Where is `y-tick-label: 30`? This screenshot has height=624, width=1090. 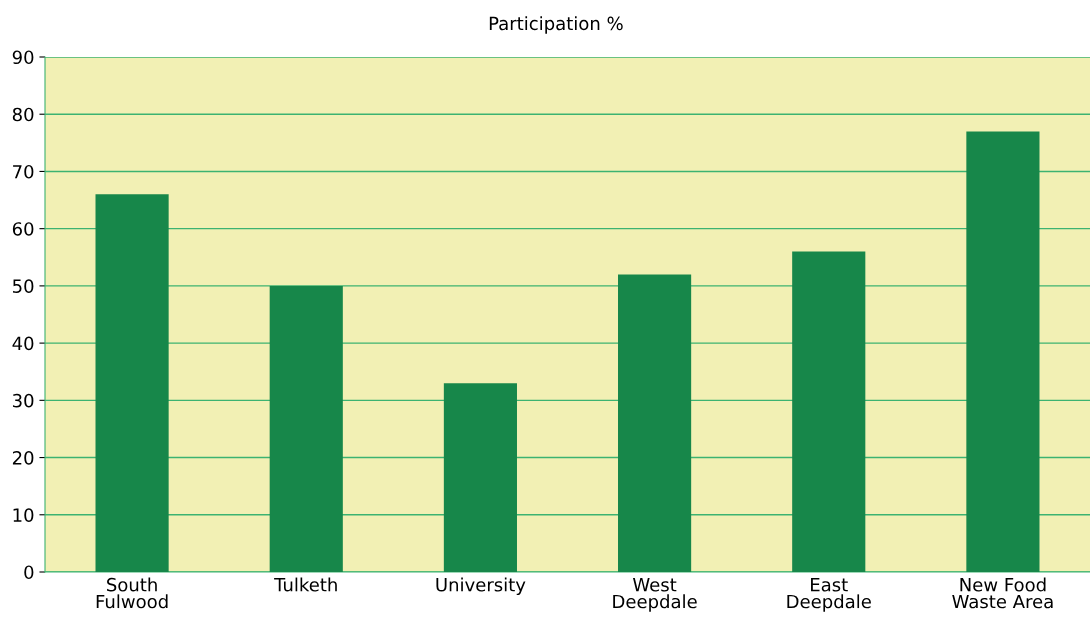 y-tick-label: 30 is located at coordinates (23, 400).